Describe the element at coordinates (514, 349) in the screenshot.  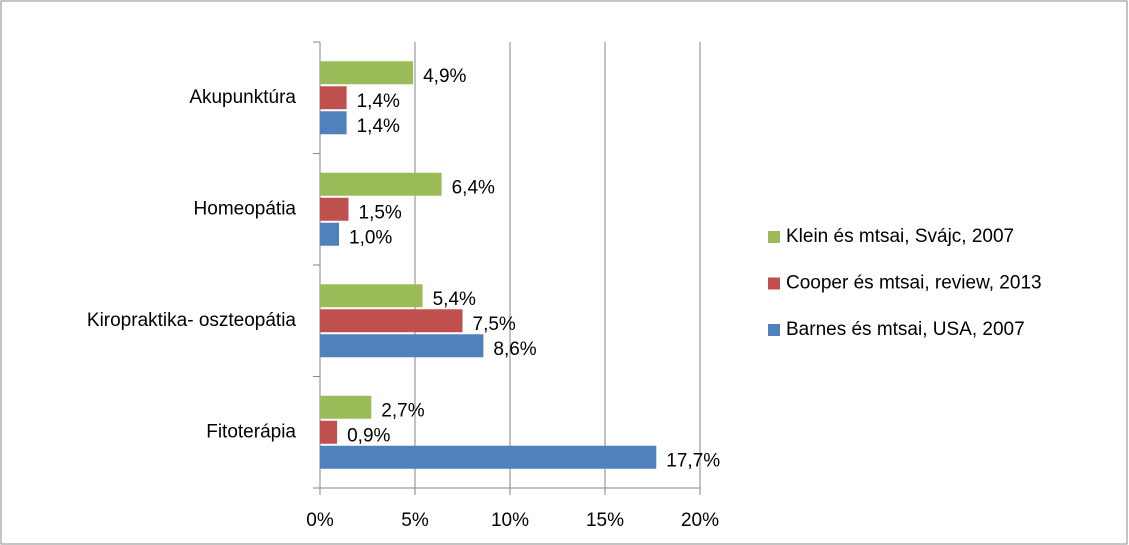
I see `value-label: 8,6%` at that location.